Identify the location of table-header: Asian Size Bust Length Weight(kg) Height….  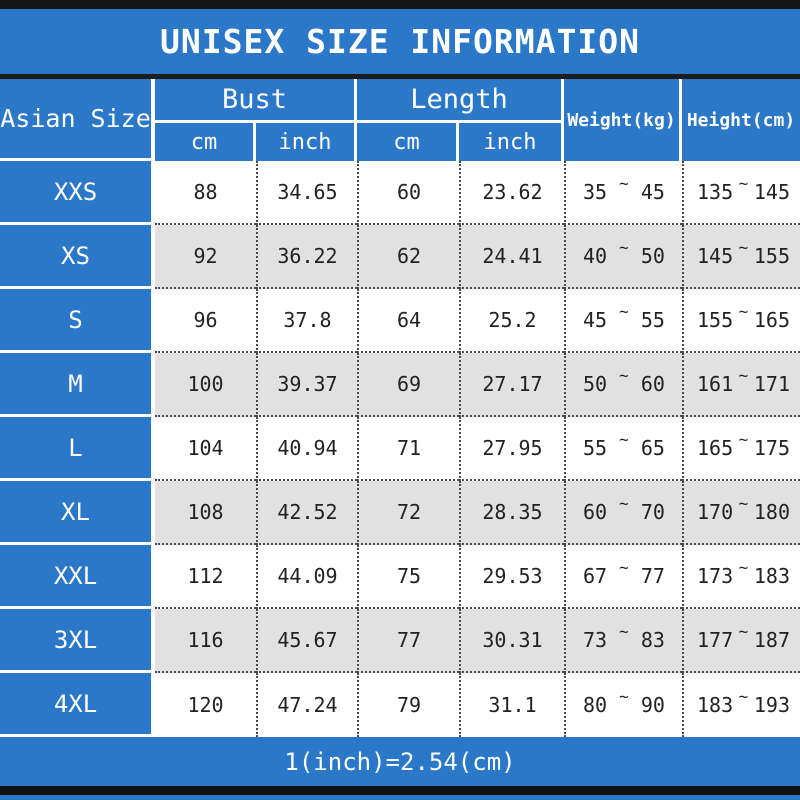
(400, 120).